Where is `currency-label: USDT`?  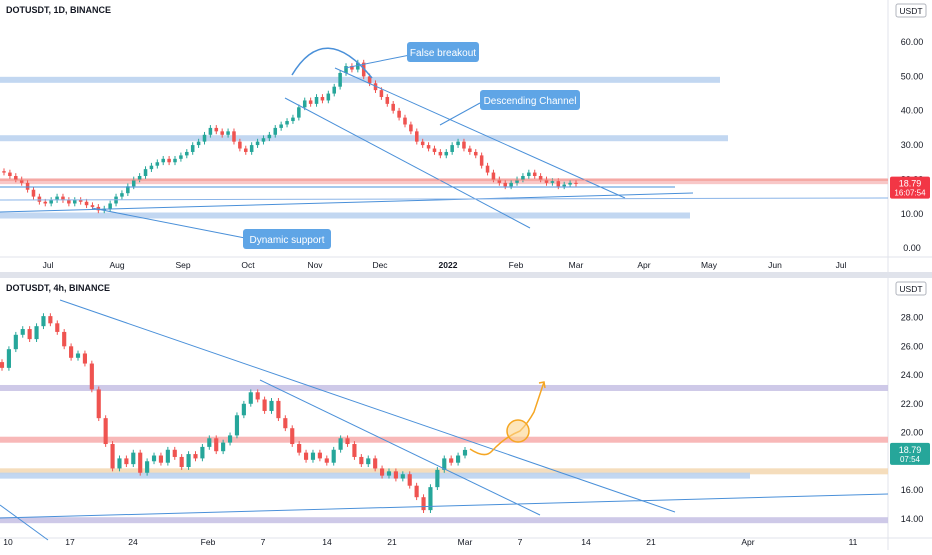
currency-label: USDT is located at coordinates (910, 289).